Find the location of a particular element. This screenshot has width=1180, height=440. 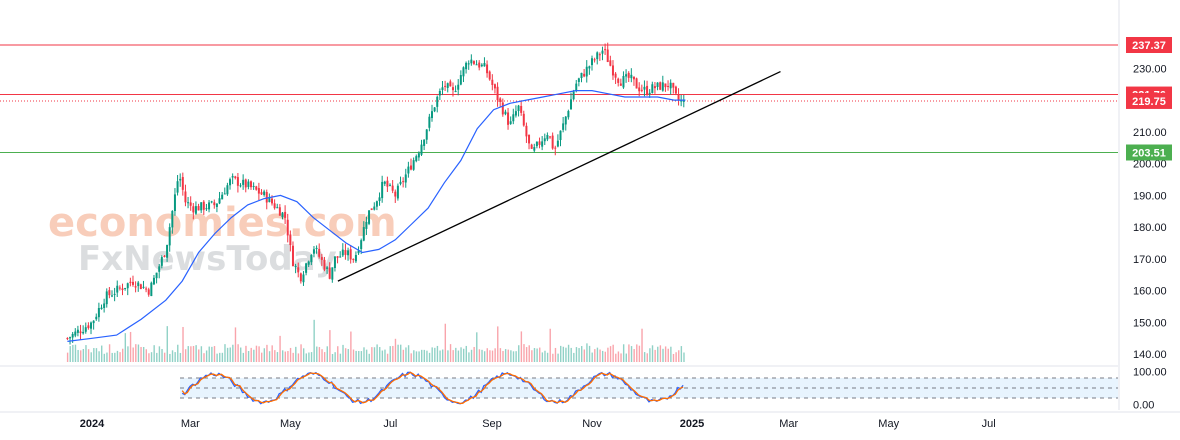

watermark: economies.com FxNewsToday is located at coordinates (222, 239).